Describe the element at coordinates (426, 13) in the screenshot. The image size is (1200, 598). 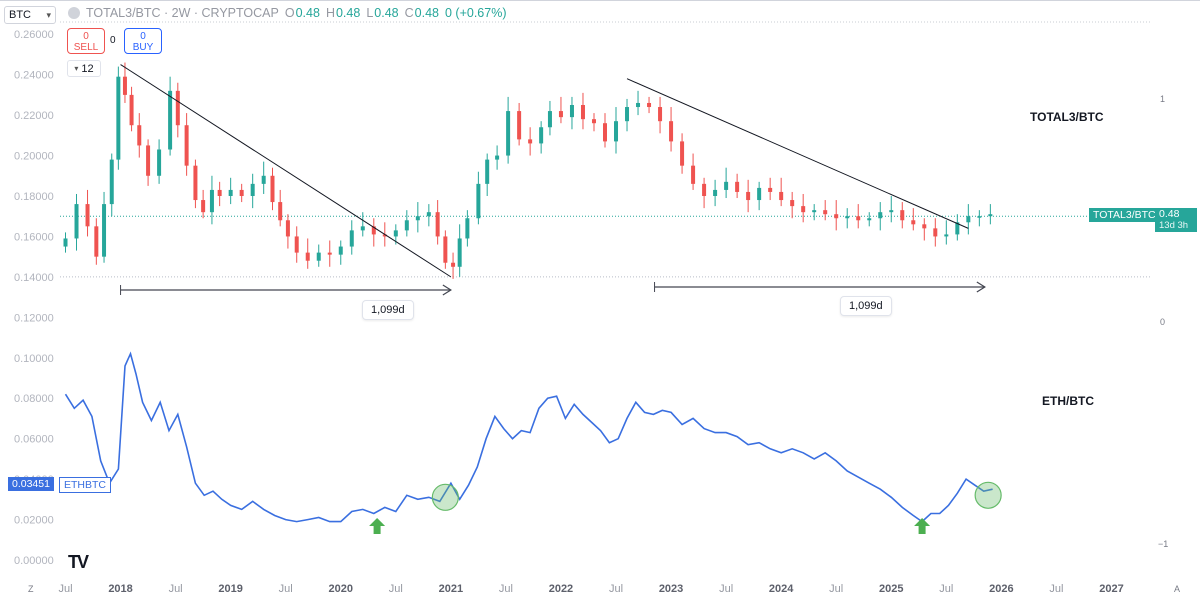
I see `legend-close-value: 0.48` at that location.